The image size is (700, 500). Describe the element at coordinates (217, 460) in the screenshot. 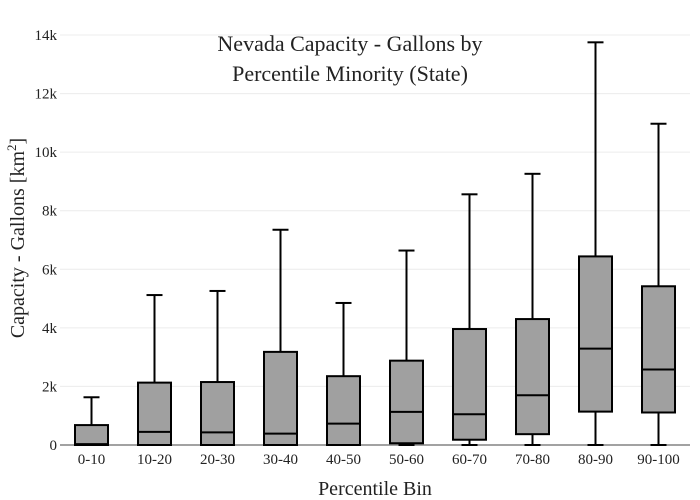

I see `x-tick-label: 20-30` at that location.